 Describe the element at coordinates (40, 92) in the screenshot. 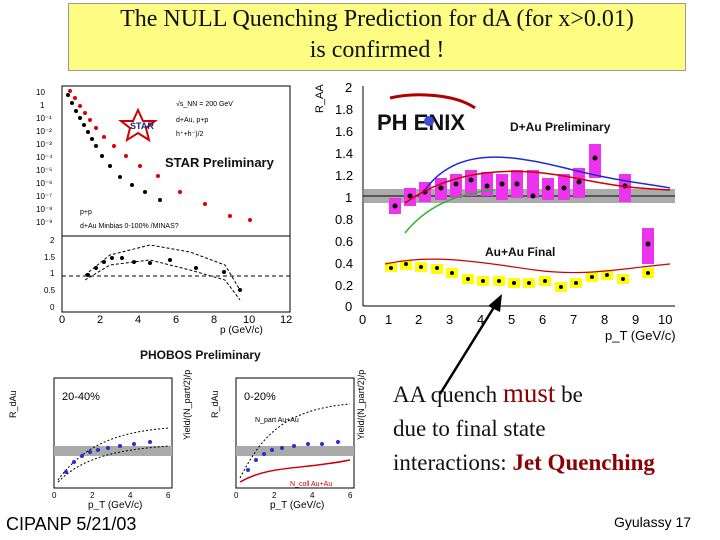

I see `star-ytick: 10` at that location.